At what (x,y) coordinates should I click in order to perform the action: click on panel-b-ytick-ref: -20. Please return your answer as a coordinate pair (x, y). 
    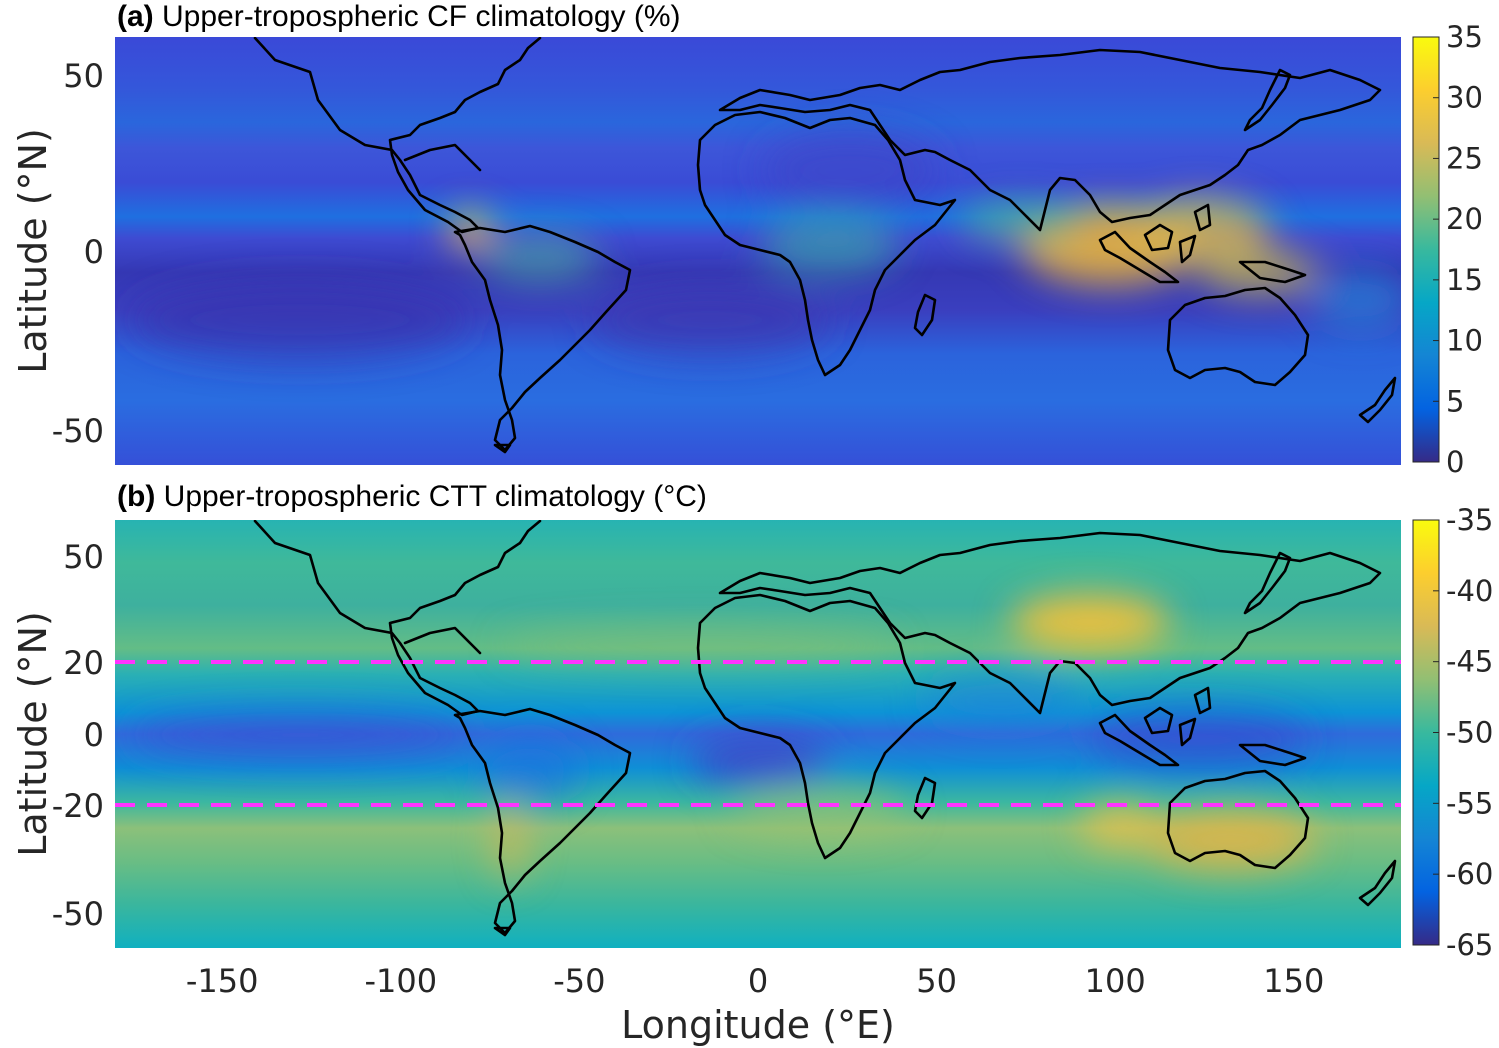
    Looking at the image, I should click on (78, 806).